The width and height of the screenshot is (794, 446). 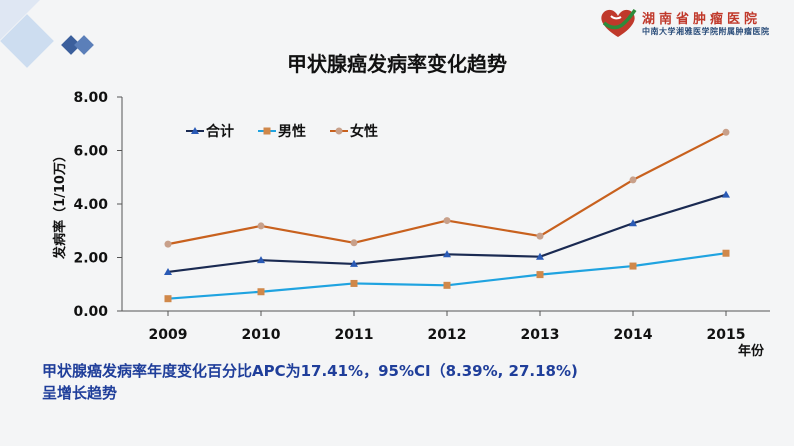 What do you see at coordinates (261, 335) in the screenshot?
I see `x-tick-label: 2010` at bounding box center [261, 335].